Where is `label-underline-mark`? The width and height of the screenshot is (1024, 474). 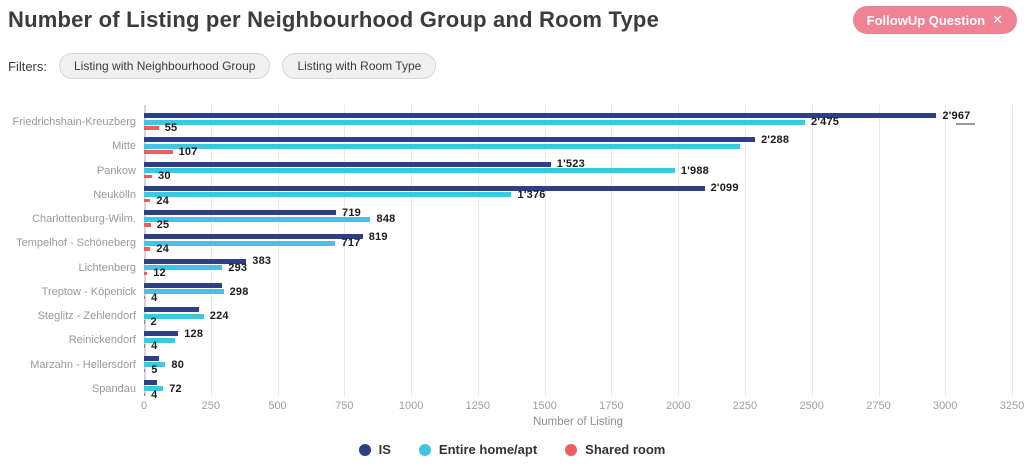
label-underline-mark is located at coordinates (966, 123).